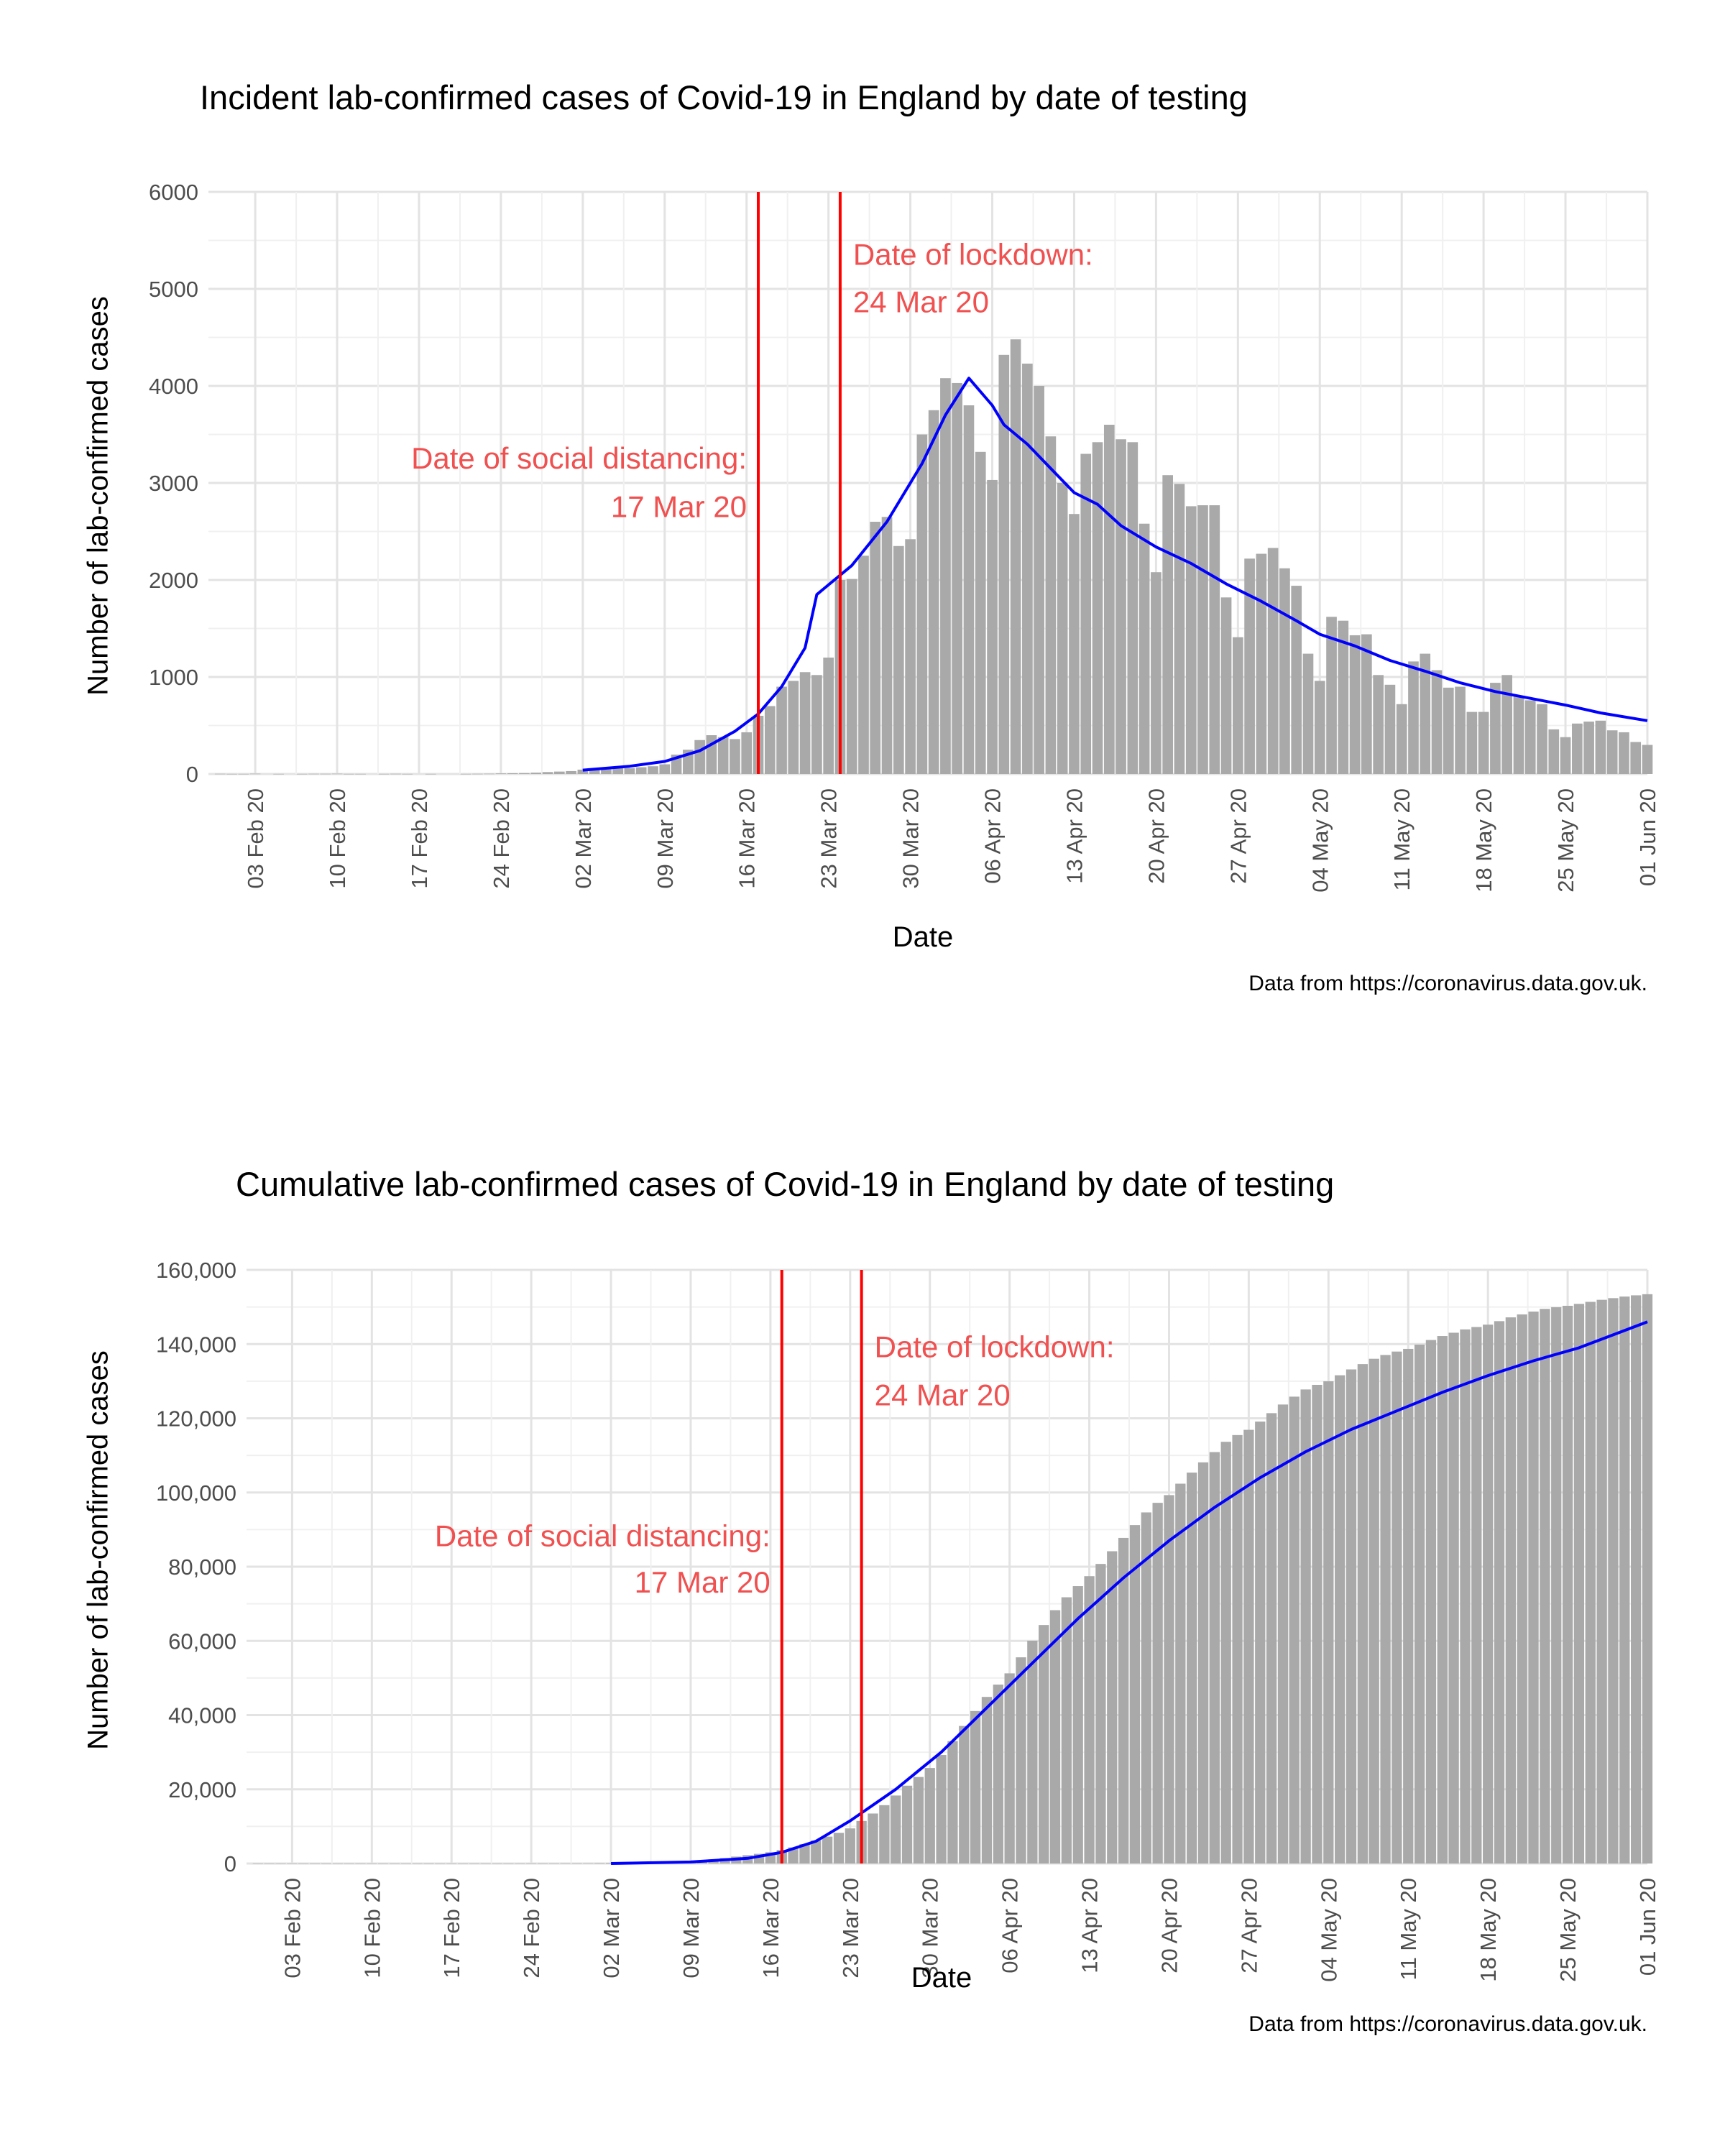 Image resolution: width=1725 pixels, height=2156 pixels. Describe the element at coordinates (1401, 839) in the screenshot. I see `x-tick-label: 11 May 20` at that location.